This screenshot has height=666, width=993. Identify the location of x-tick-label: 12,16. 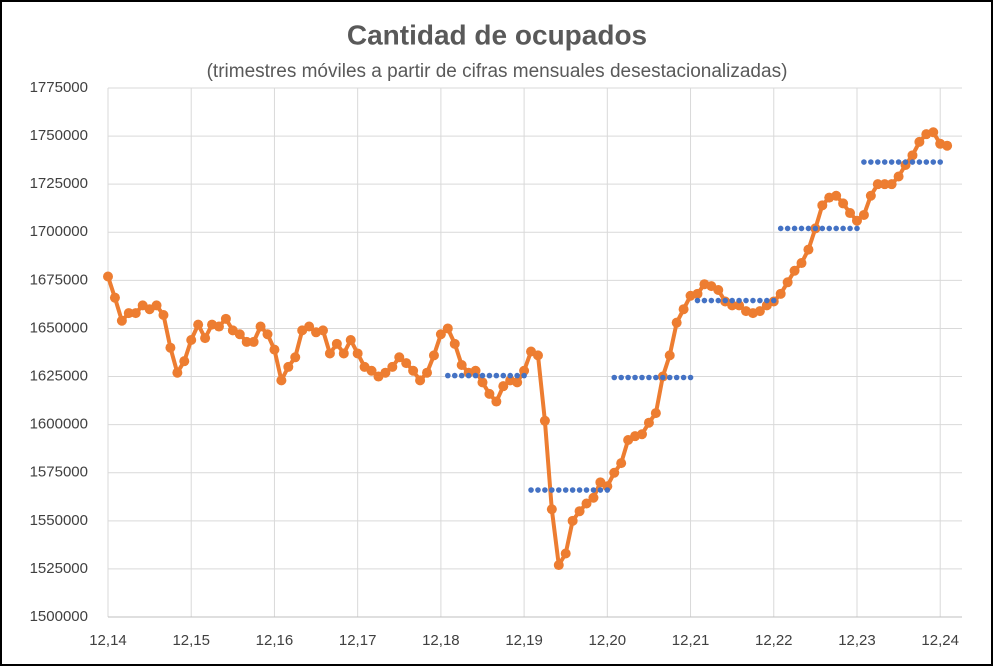
(275, 640).